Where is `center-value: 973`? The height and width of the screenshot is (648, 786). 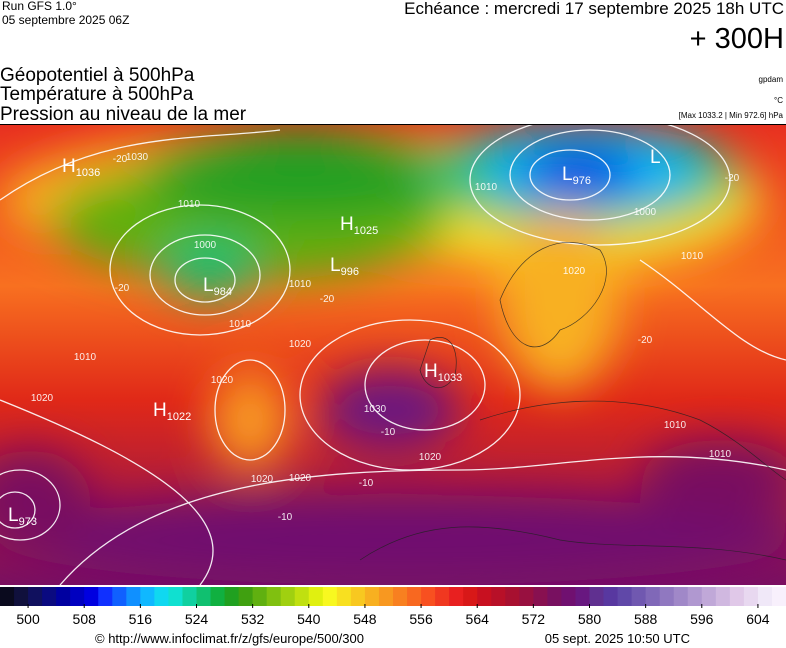 center-value: 973 is located at coordinates (28, 522).